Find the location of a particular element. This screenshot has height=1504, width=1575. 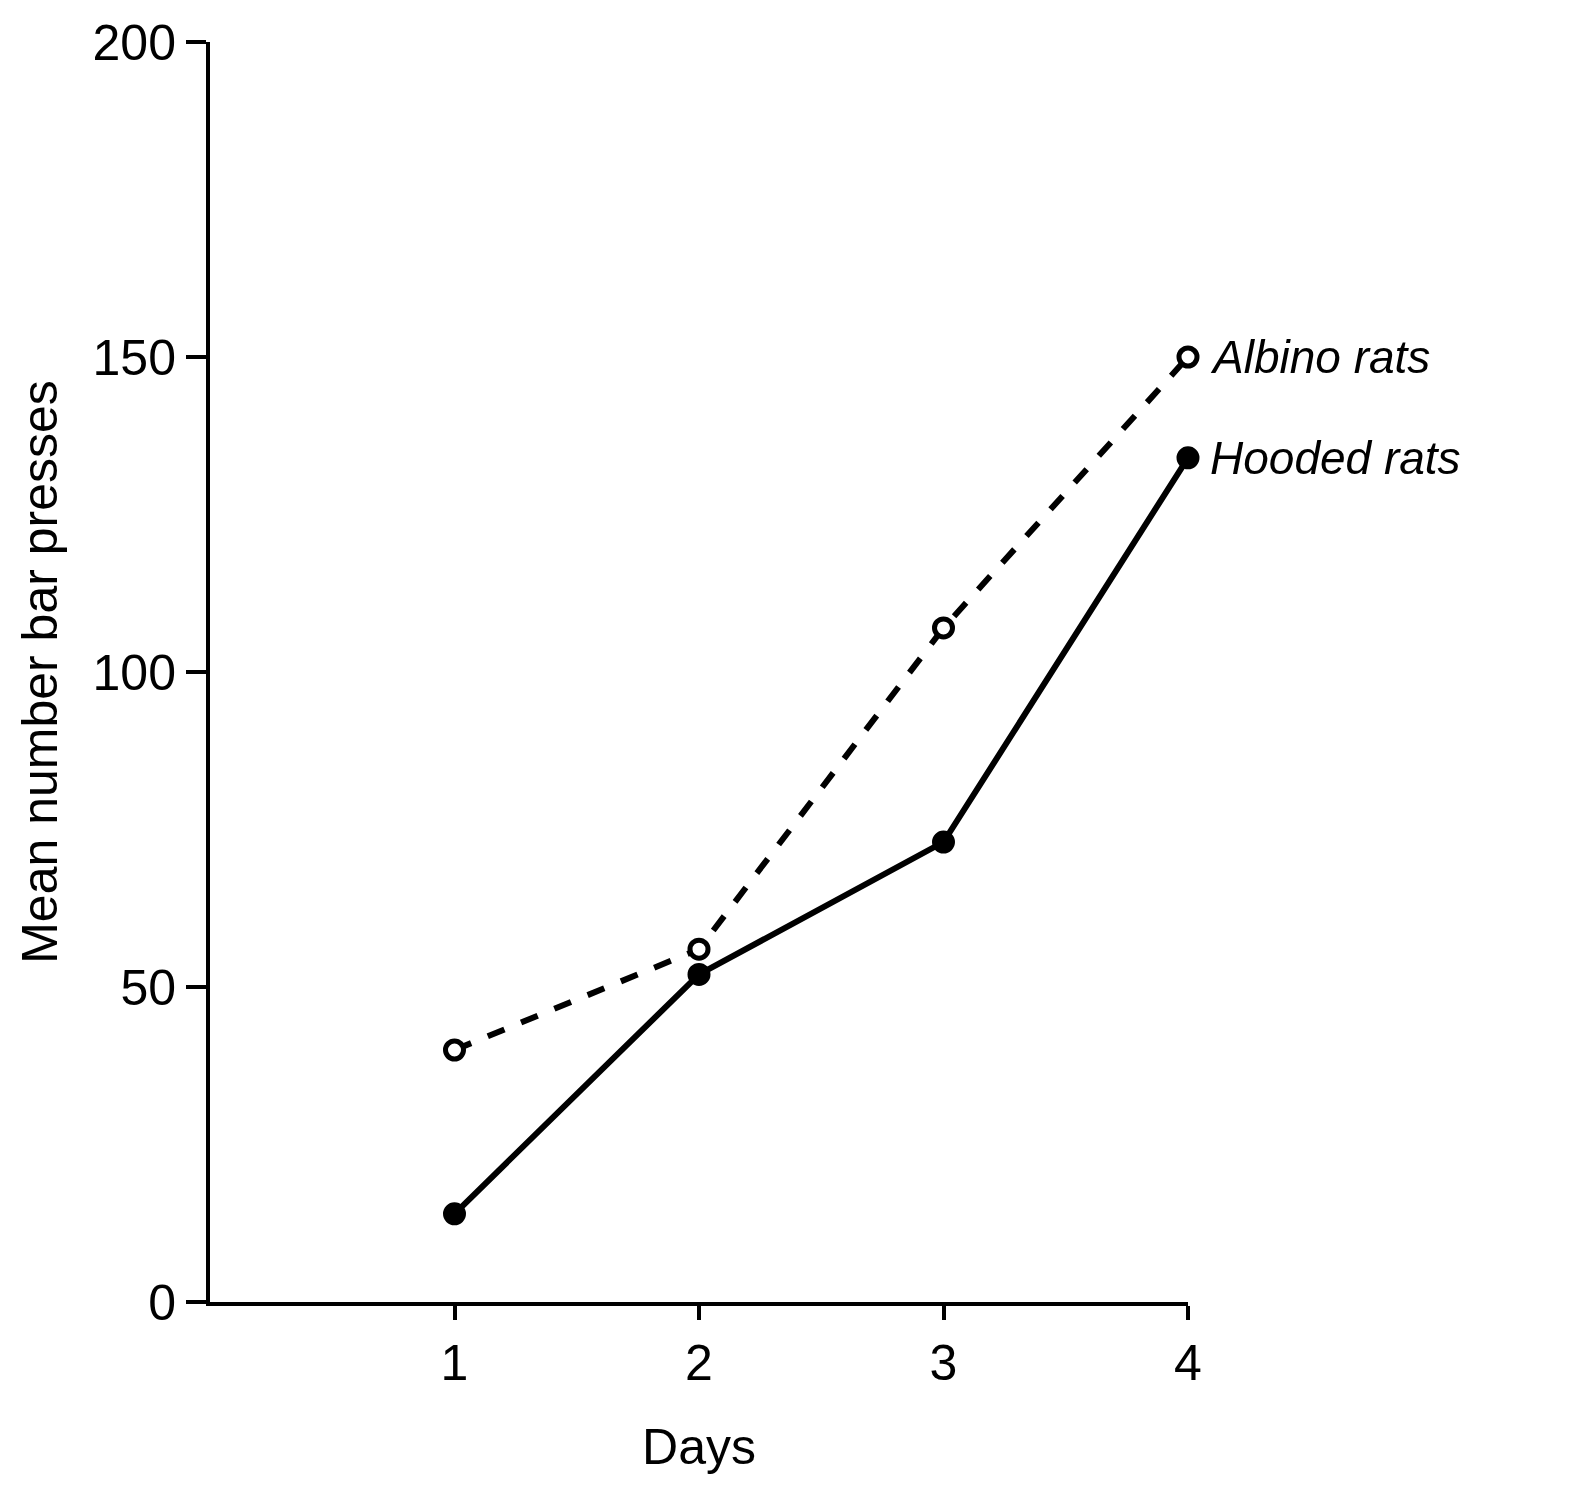

x-tick-label: 4 is located at coordinates (1188, 1363).